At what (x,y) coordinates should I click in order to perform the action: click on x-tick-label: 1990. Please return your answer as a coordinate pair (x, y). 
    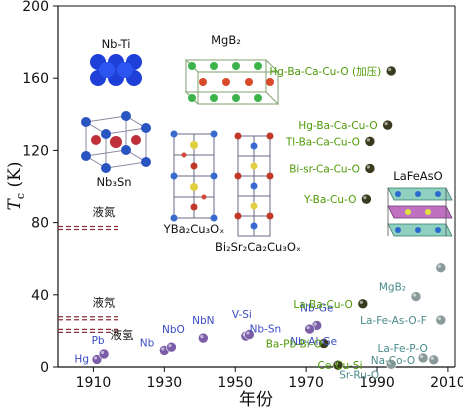
    Looking at the image, I should click on (377, 383).